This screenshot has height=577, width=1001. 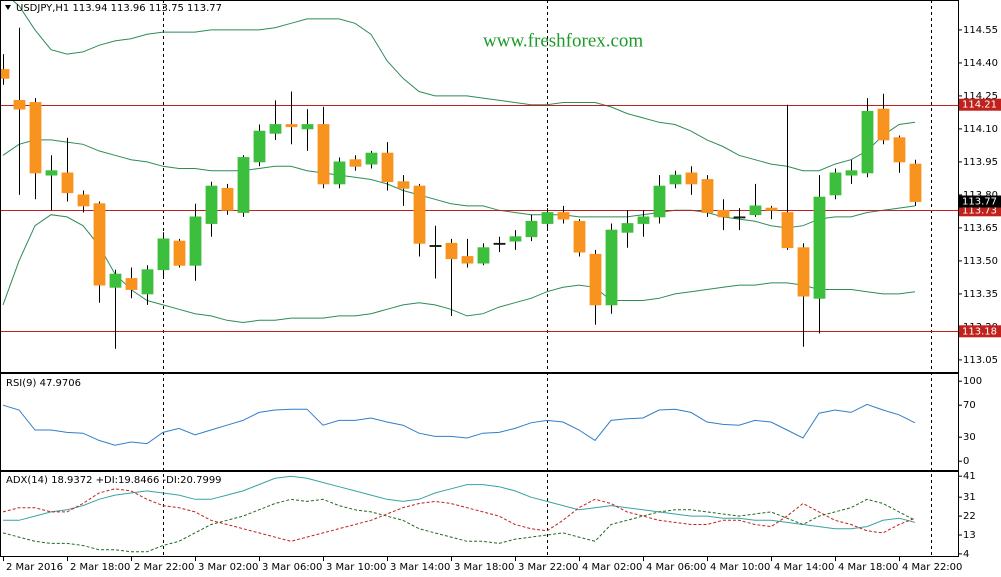 What do you see at coordinates (980, 228) in the screenshot?
I see `y-tick-label: 113.65` at bounding box center [980, 228].